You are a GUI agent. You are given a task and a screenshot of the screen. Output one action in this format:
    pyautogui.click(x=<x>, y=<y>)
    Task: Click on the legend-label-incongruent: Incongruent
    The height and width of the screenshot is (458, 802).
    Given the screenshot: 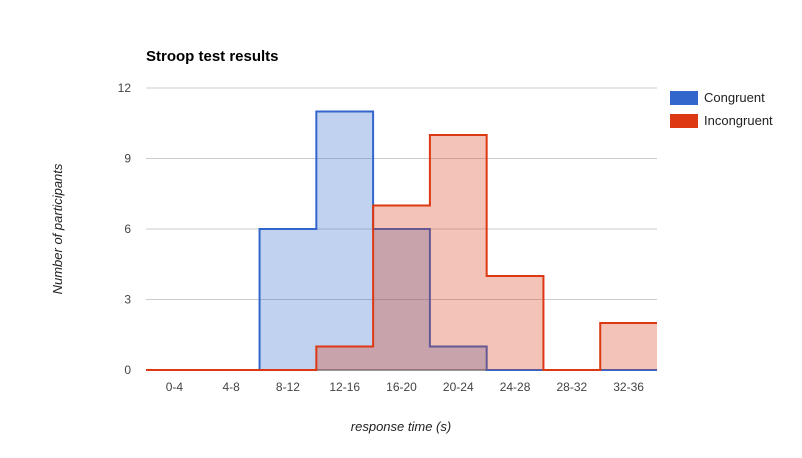 What is the action you would take?
    pyautogui.click(x=738, y=120)
    